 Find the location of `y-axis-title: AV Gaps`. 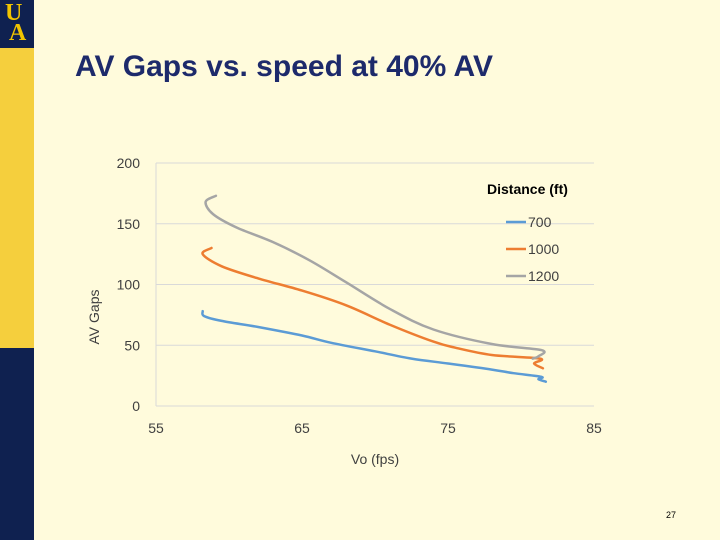

y-axis-title: AV Gaps is located at coordinates (94, 317).